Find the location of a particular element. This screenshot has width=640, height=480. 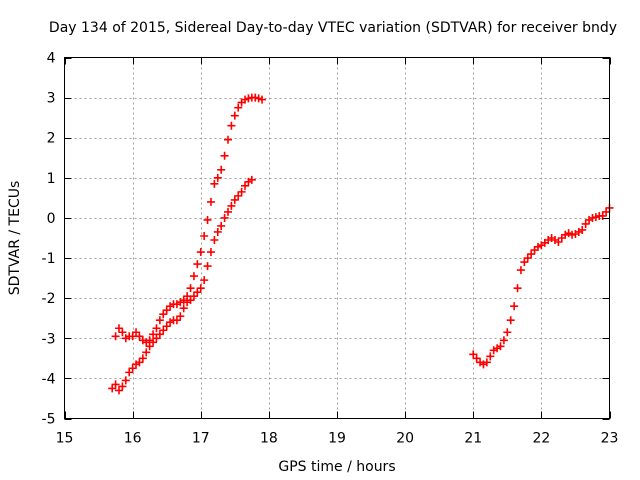

x-tick-label: 15 is located at coordinates (65, 439).